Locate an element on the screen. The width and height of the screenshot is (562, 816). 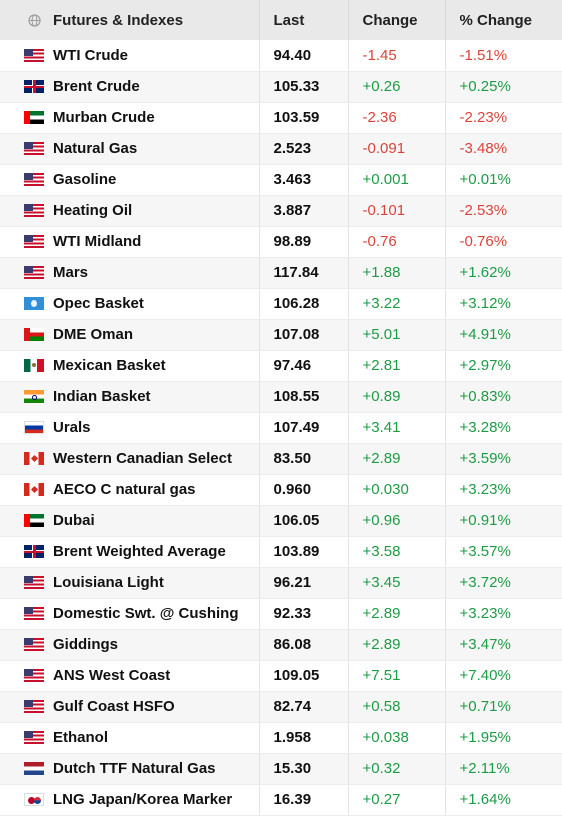
column-header-name: Futures & Indexes is located at coordinates (130, 20).